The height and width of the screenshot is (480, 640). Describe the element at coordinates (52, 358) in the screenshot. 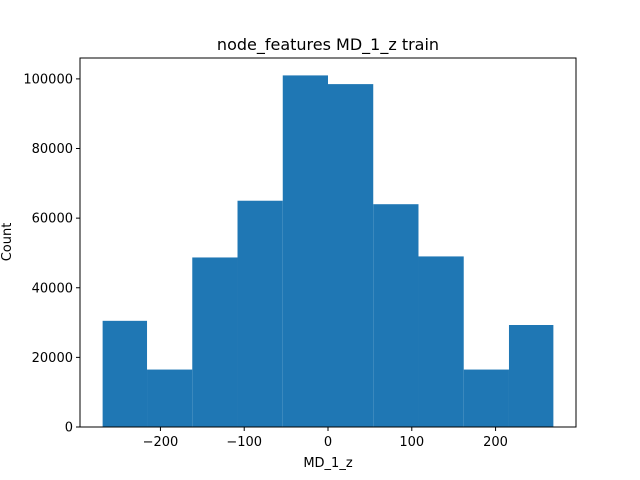

I see `y-tick-label: 20000` at that location.